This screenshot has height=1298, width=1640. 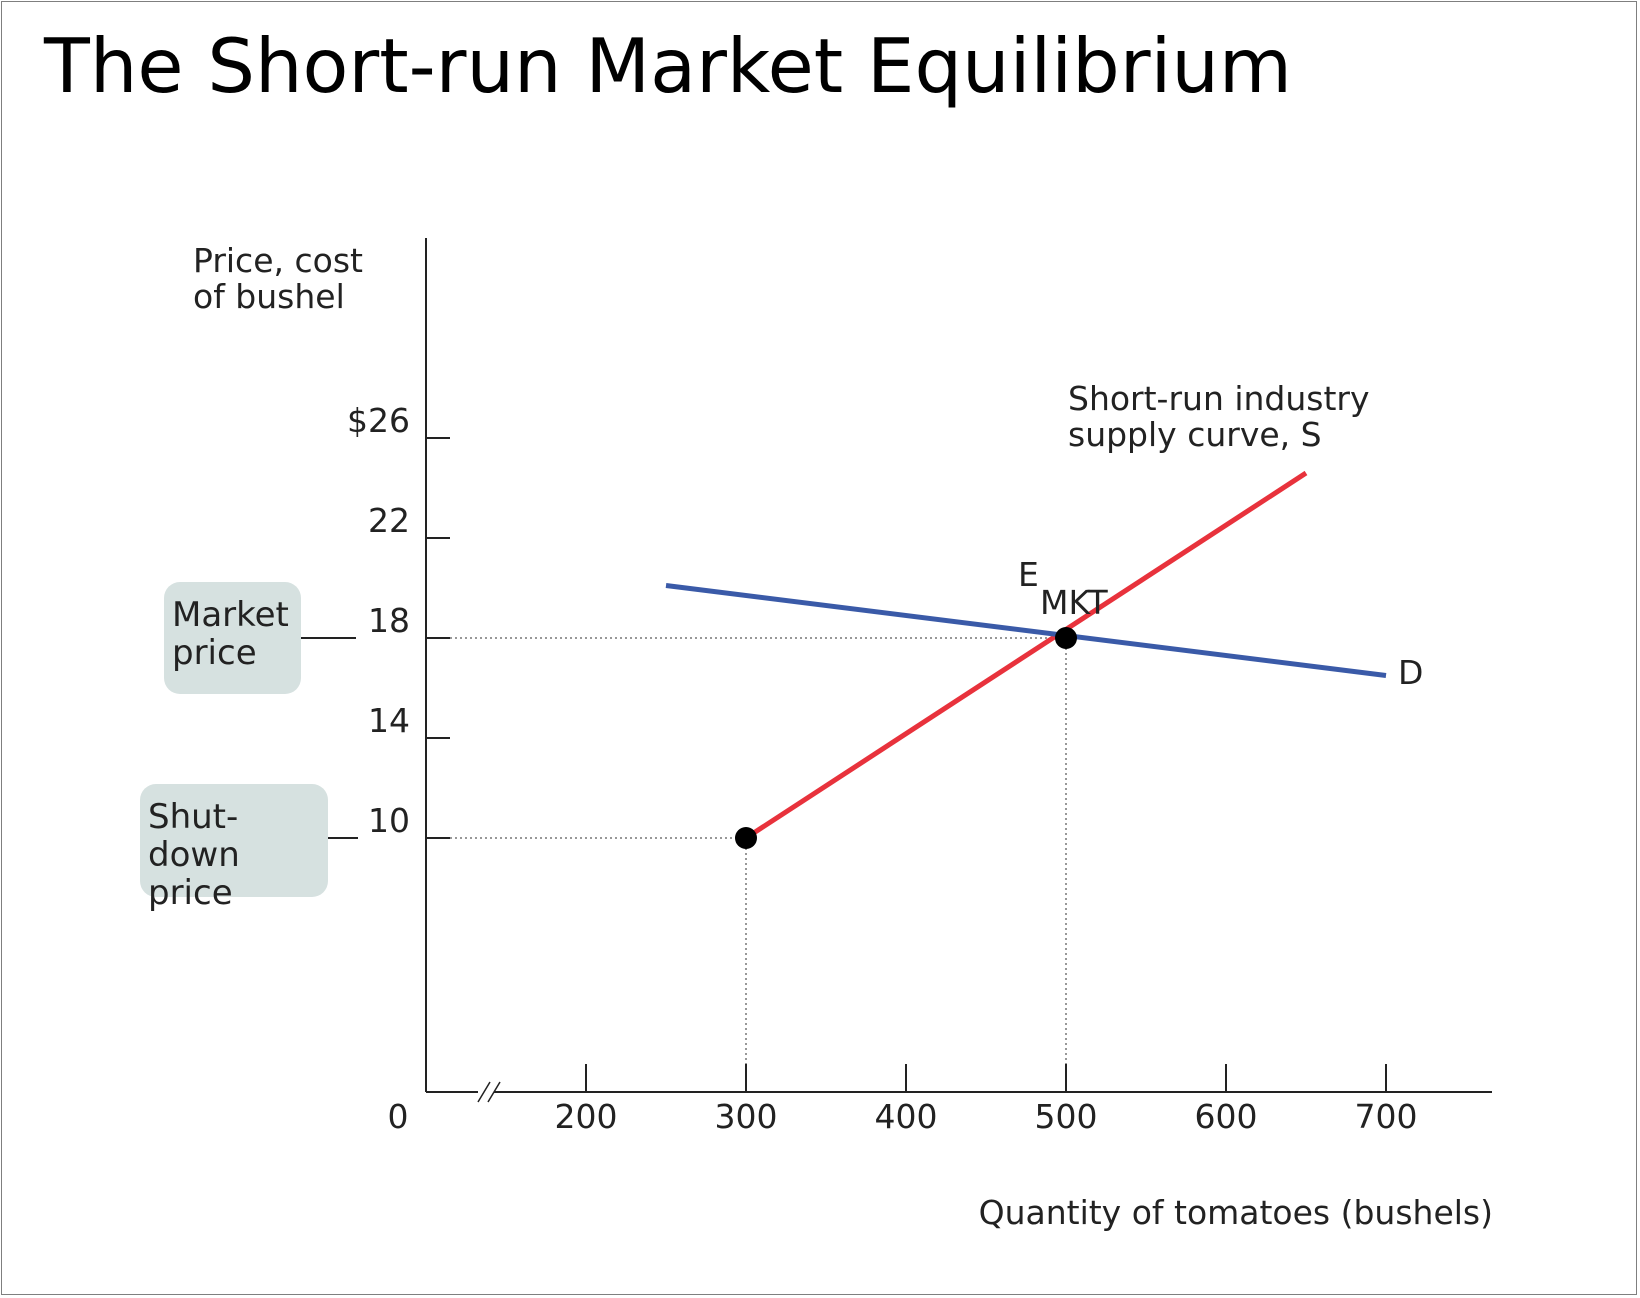 I want to click on supply-curve, so click(x=1026, y=655).